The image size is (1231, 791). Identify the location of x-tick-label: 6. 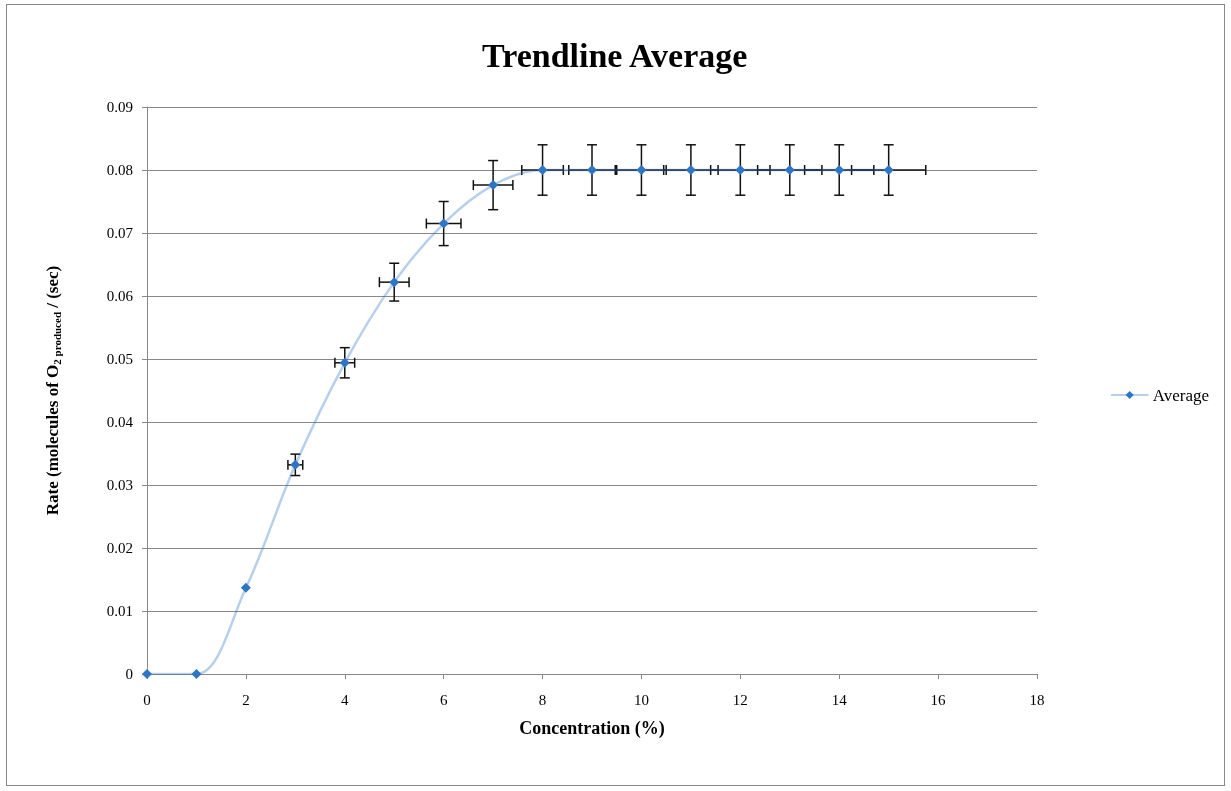
(443, 699).